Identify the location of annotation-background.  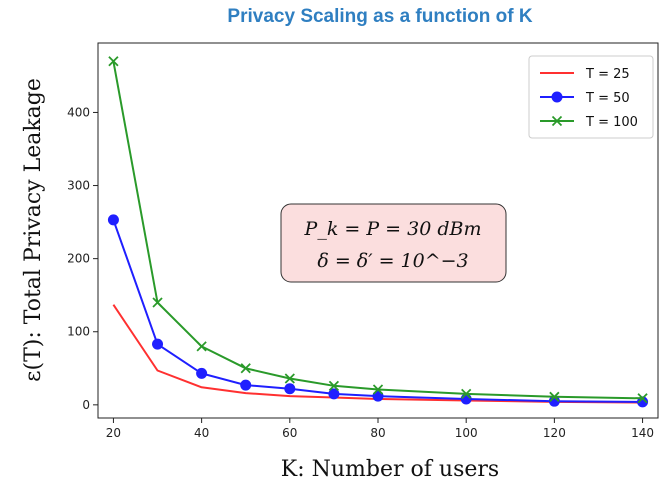
(393, 243).